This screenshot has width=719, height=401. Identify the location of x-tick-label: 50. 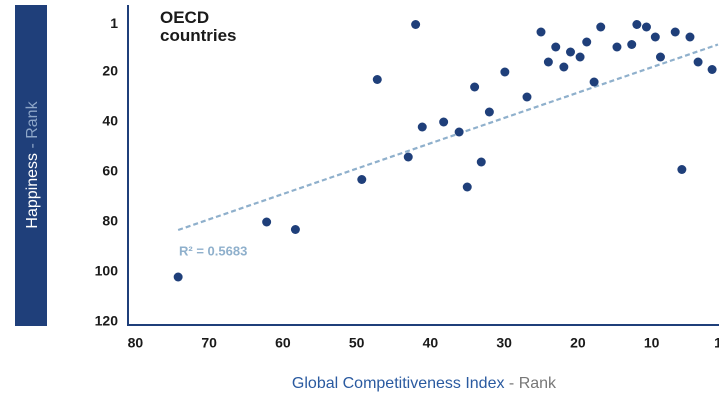
(357, 343).